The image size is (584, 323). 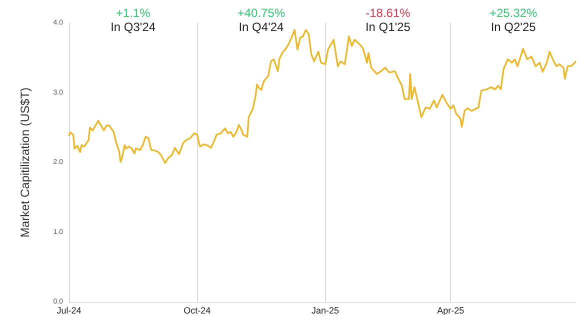 What do you see at coordinates (513, 27) in the screenshot?
I see `annotation: In Q2'25` at bounding box center [513, 27].